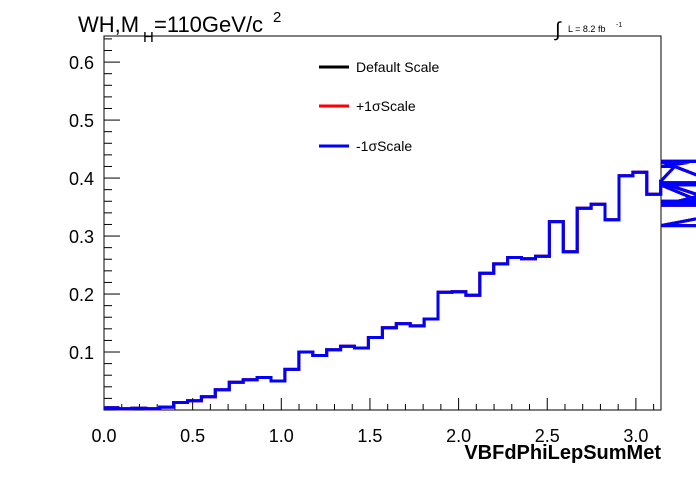  Describe the element at coordinates (81, 179) in the screenshot. I see `y-tick-label: 0.4` at that location.